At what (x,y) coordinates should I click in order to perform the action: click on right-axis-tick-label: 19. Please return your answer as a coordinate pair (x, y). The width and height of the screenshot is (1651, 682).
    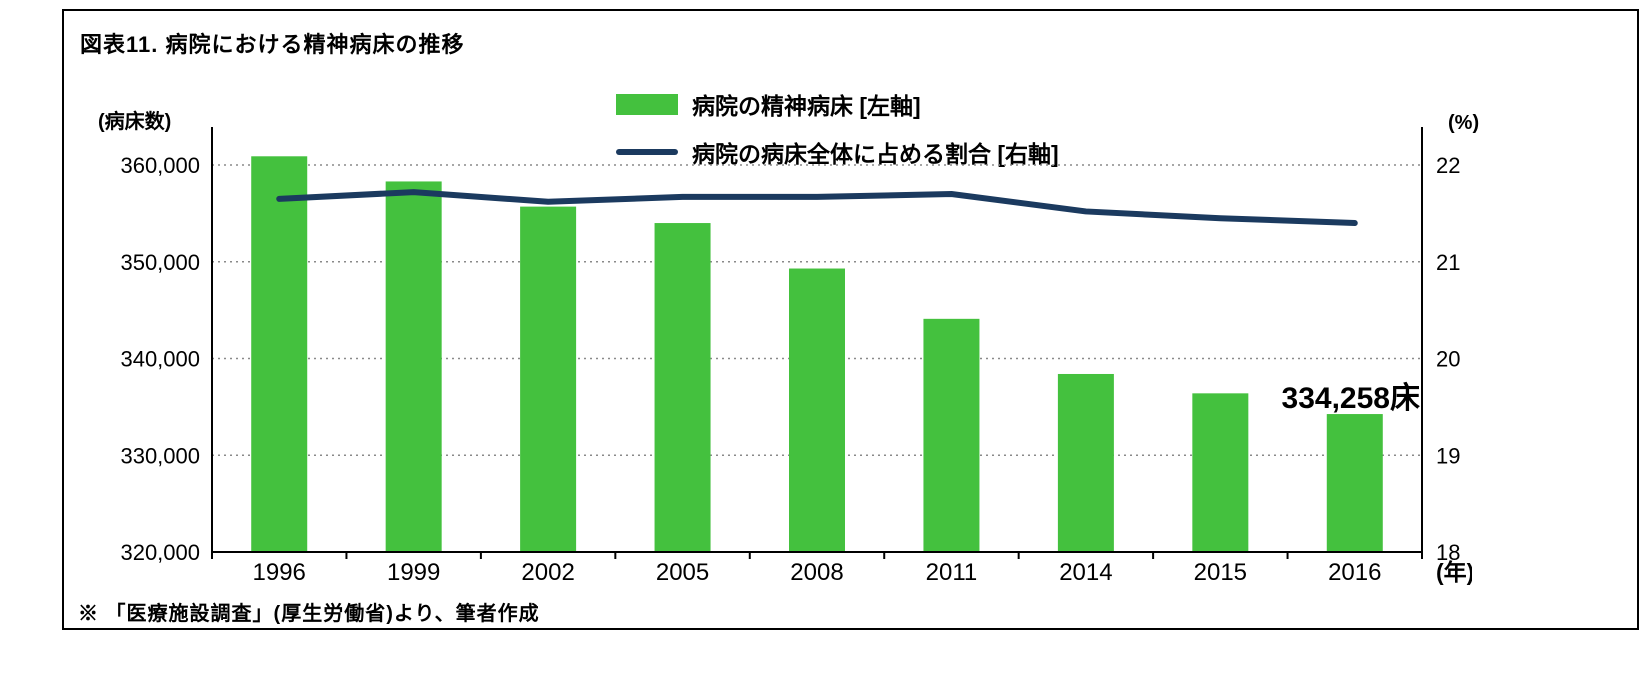
    Looking at the image, I should click on (1448, 455).